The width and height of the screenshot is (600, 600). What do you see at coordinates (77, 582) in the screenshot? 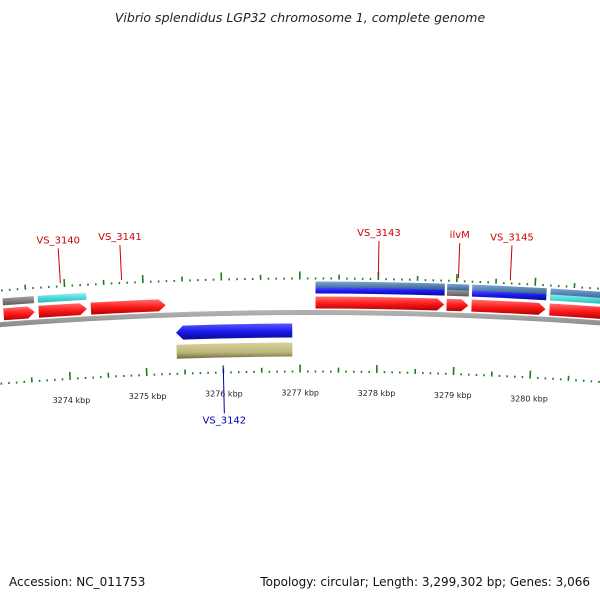
I see `accession-text: Accession: NC_011753` at bounding box center [77, 582].